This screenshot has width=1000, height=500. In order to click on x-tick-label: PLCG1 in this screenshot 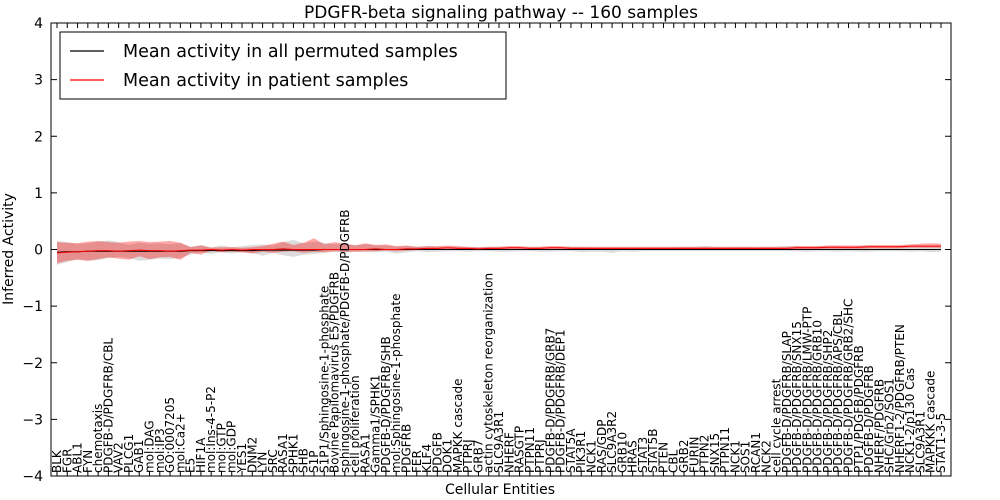, I will do `click(129, 453)`.